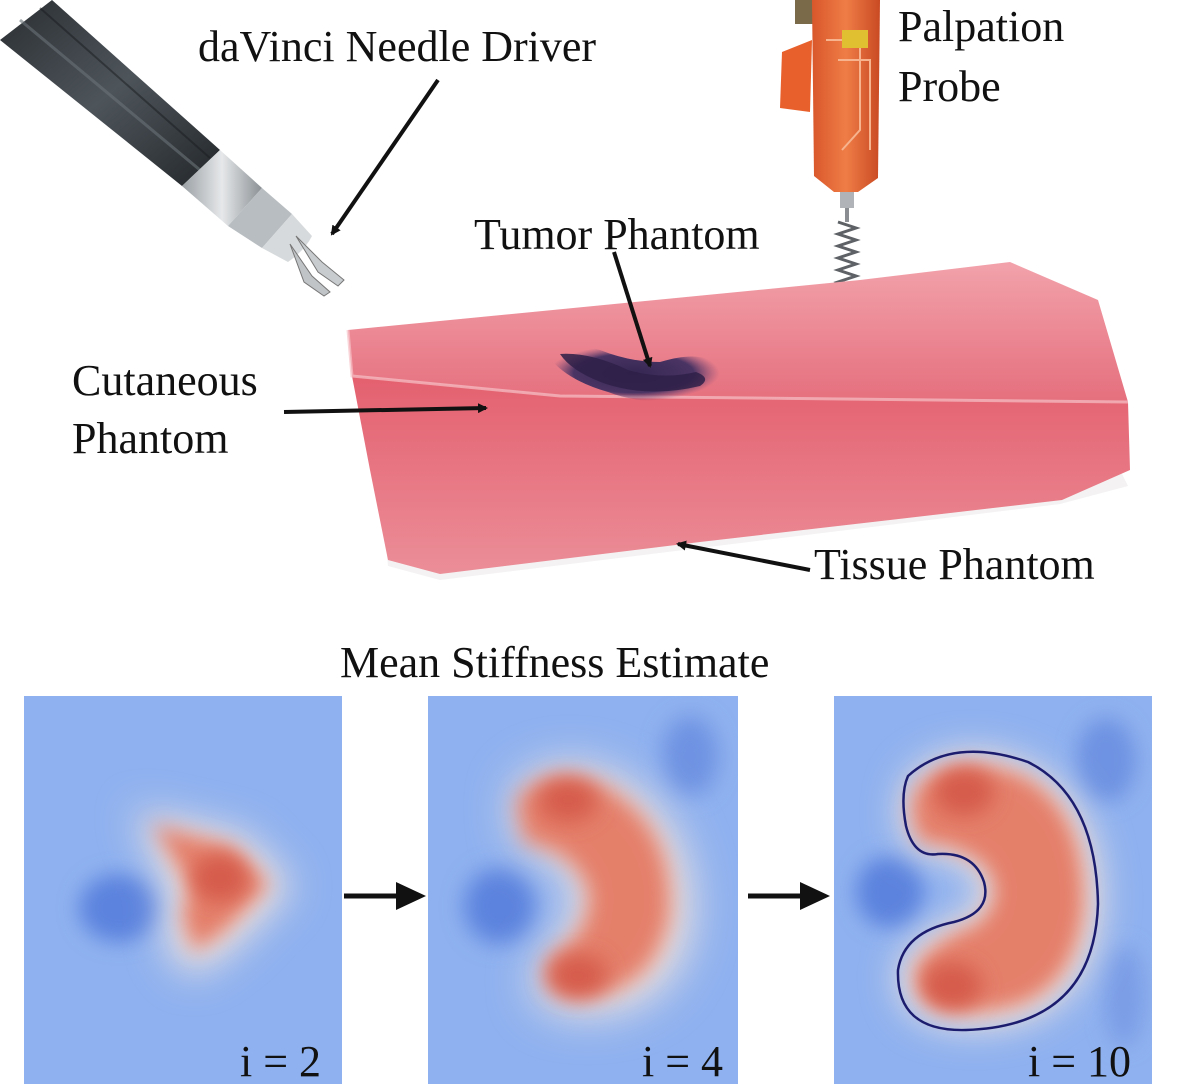  Describe the element at coordinates (998, 891) in the screenshot. I see `estimated-tumor-boundary` at that location.